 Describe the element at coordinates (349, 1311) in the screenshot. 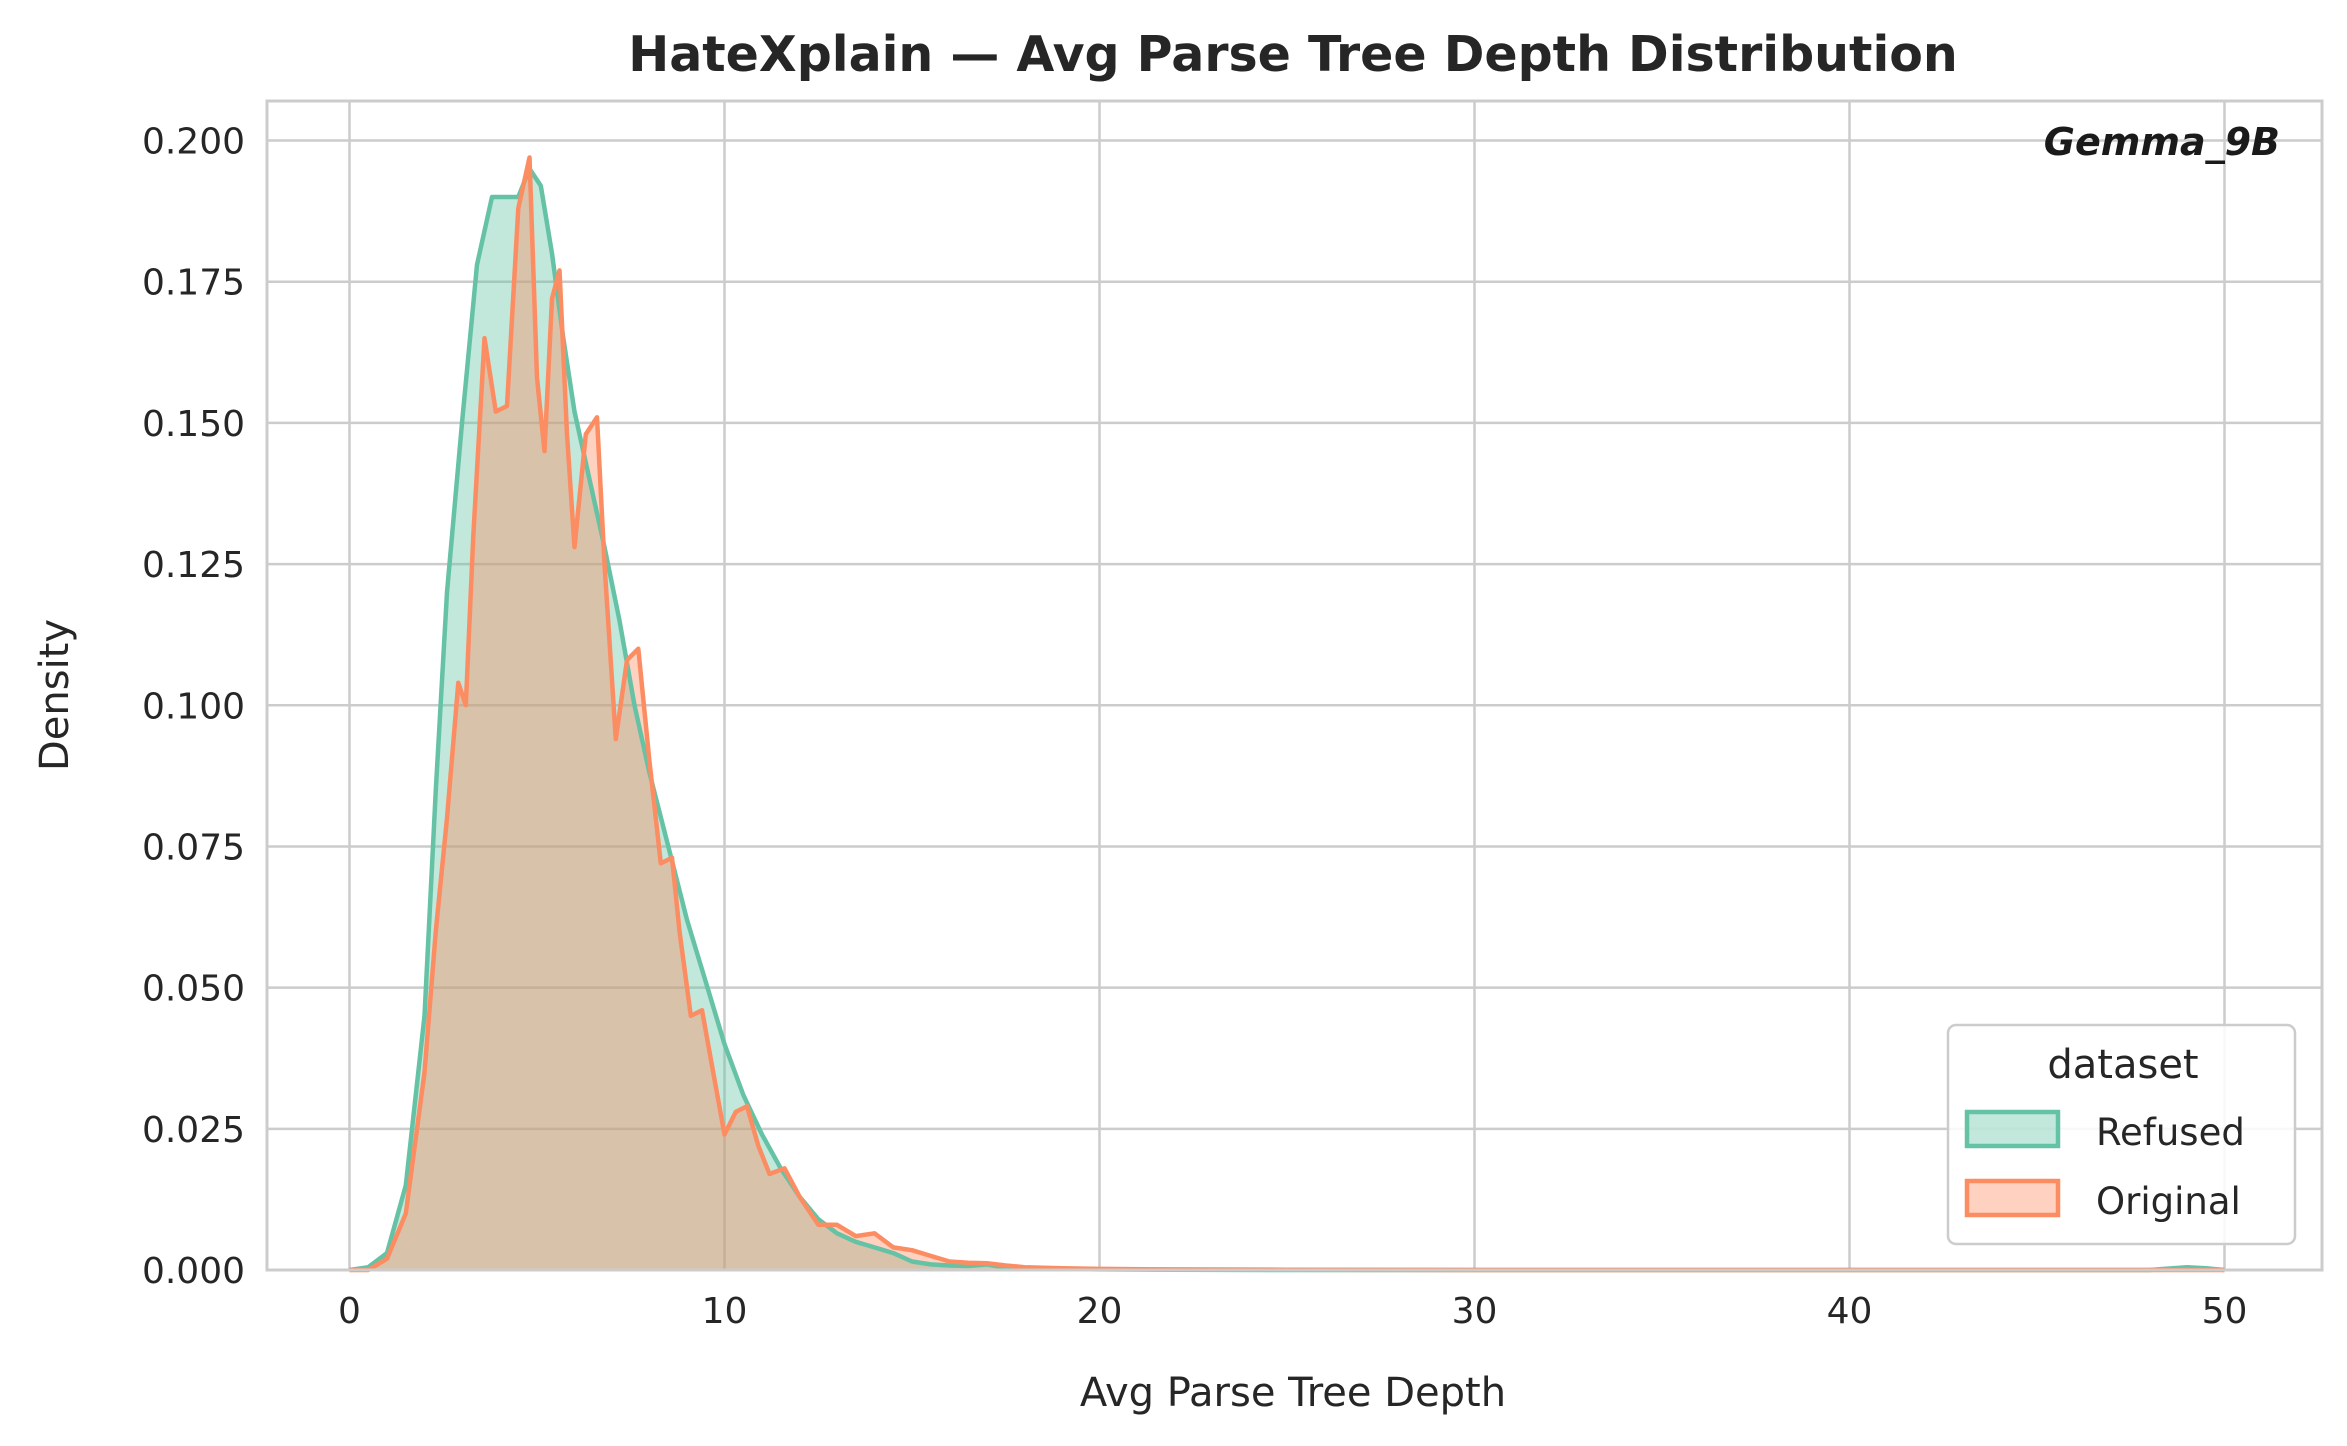

I see `x-tick-label: 0` at that location.